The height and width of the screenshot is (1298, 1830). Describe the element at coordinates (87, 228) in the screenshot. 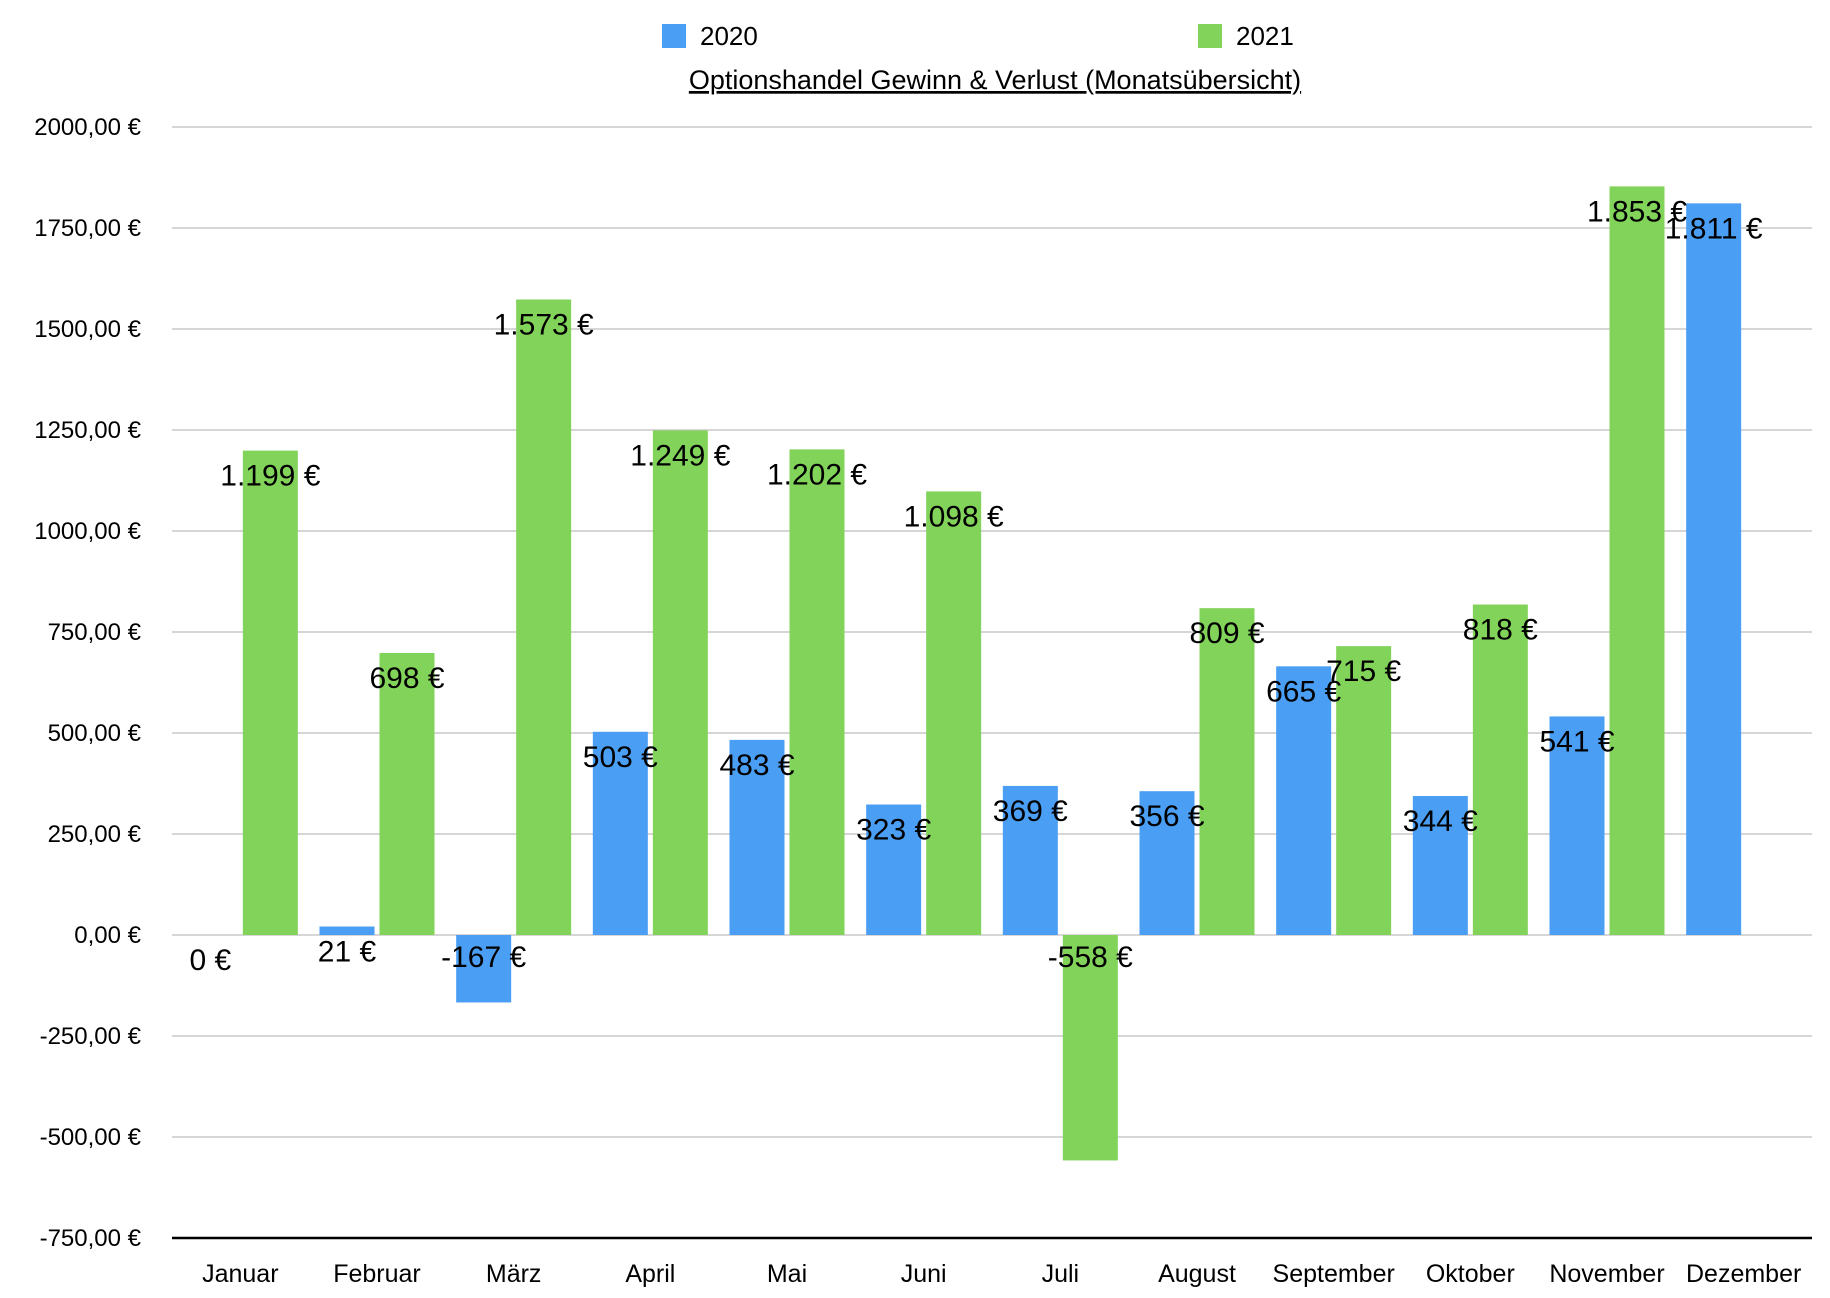

I see `y-tick-label: 1750,00 €` at that location.